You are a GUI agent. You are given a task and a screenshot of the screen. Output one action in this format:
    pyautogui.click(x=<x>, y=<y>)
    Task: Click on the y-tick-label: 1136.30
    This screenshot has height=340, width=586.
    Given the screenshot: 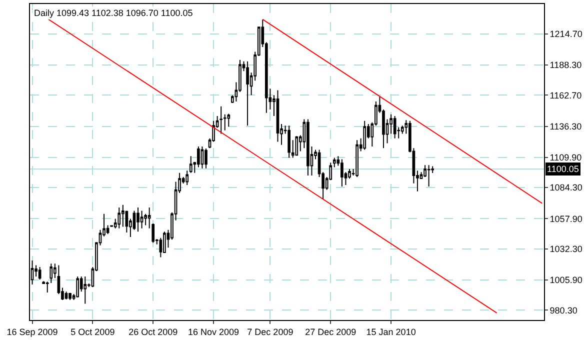 What is the action you would take?
    pyautogui.click(x=566, y=126)
    